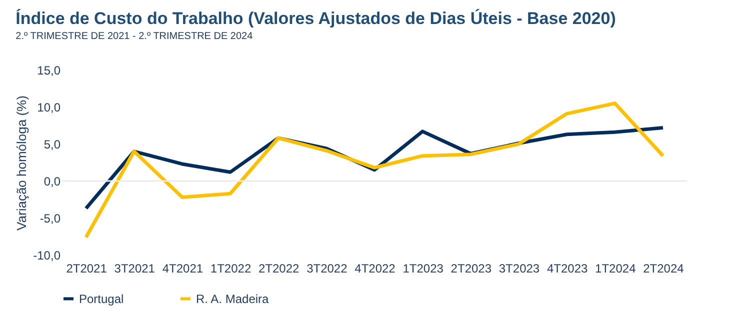 This screenshot has height=315, width=735. I want to click on x-tick-label: 4T2023, so click(567, 269).